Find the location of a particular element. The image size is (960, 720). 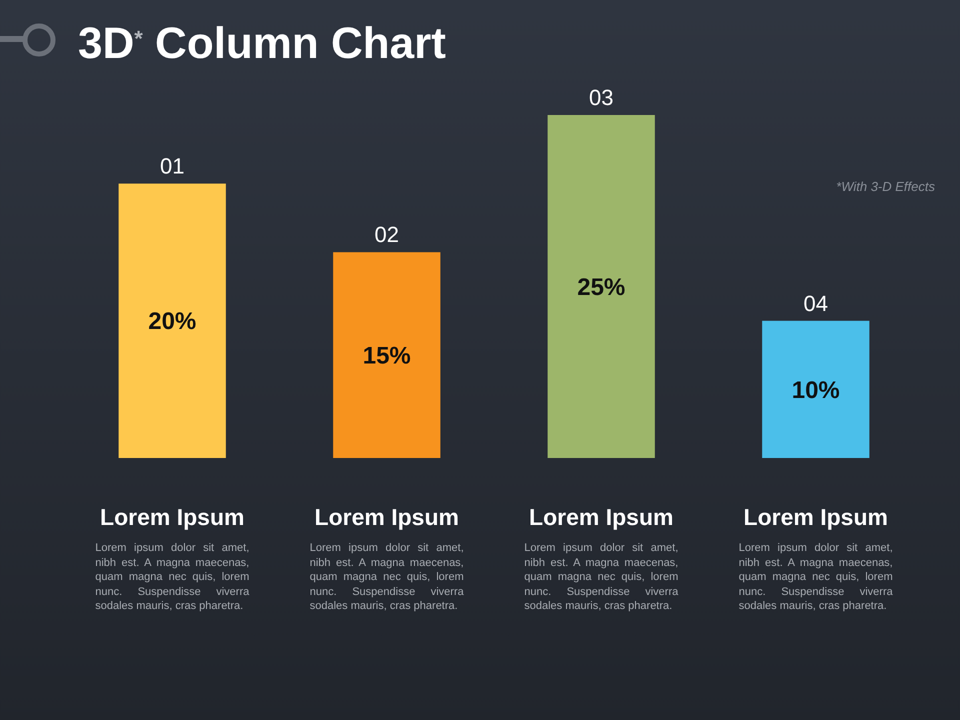

x-tick-label: 01 is located at coordinates (172, 166).